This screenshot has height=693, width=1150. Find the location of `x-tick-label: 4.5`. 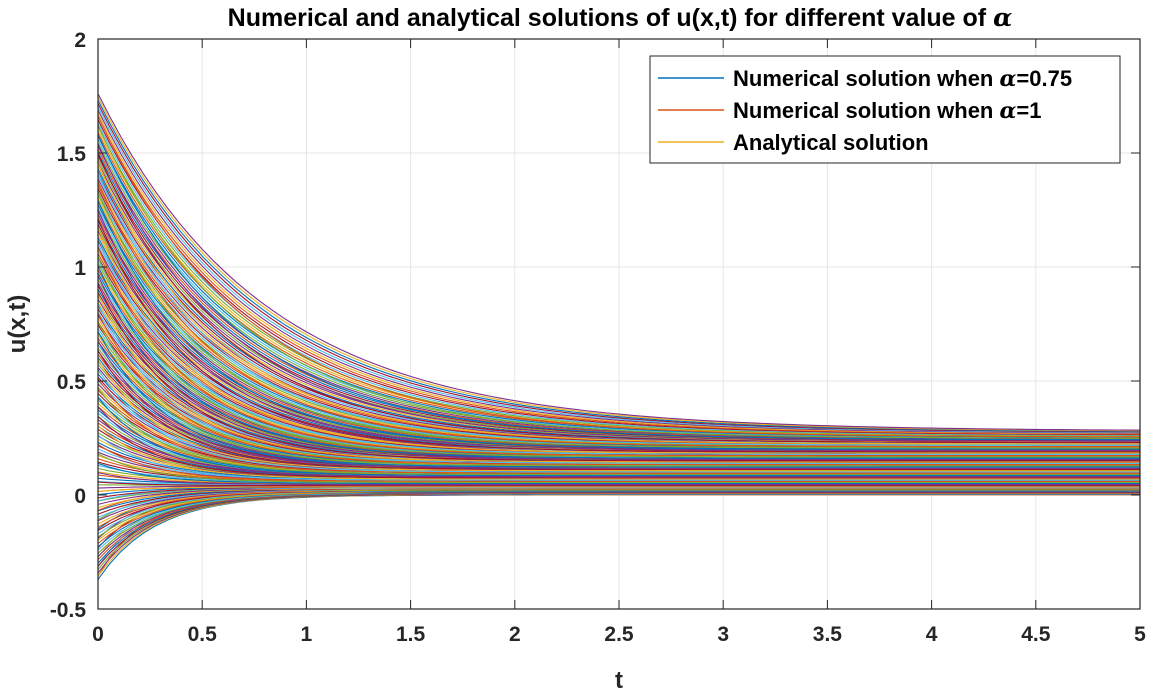

x-tick-label: 4.5 is located at coordinates (1036, 634).